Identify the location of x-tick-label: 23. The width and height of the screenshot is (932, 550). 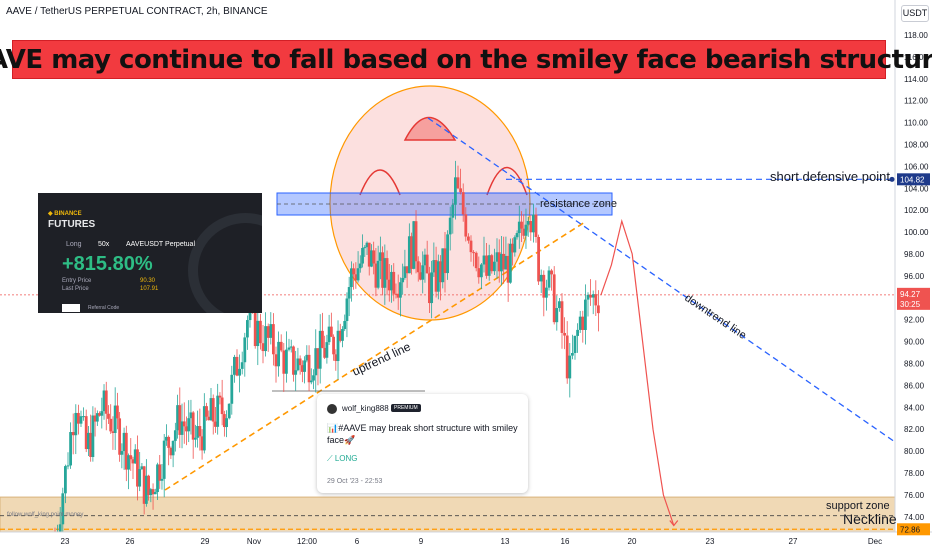
(710, 541).